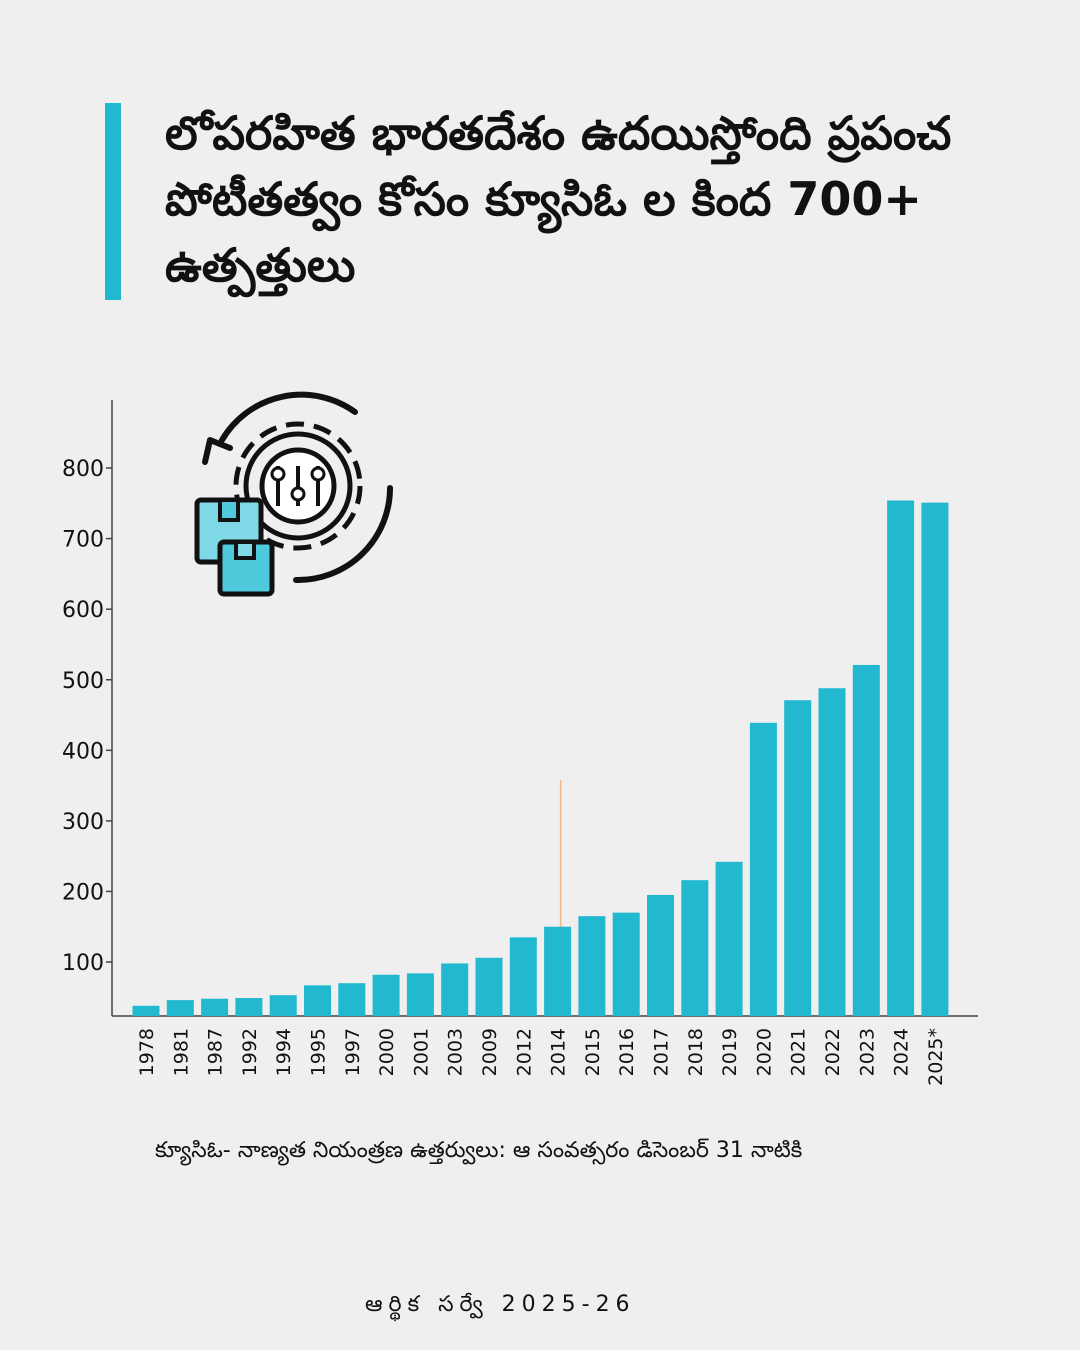 This screenshot has width=1080, height=1350. Describe the element at coordinates (730, 1052) in the screenshot. I see `x-tick-label: 2019` at that location.